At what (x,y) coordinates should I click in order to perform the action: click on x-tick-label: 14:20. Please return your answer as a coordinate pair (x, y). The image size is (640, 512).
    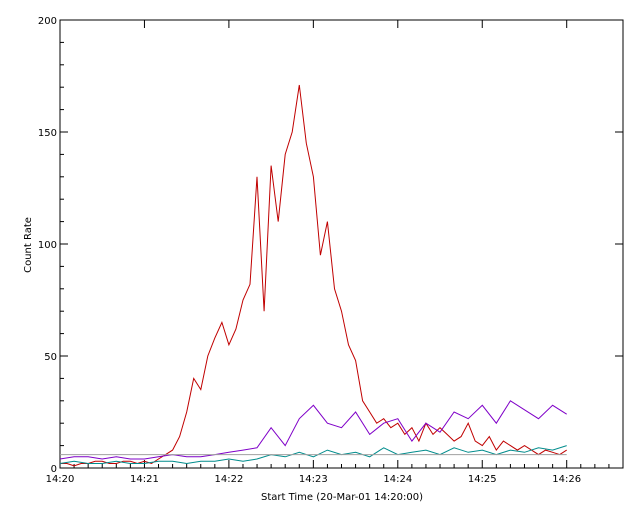
    Looking at the image, I should click on (60, 479).